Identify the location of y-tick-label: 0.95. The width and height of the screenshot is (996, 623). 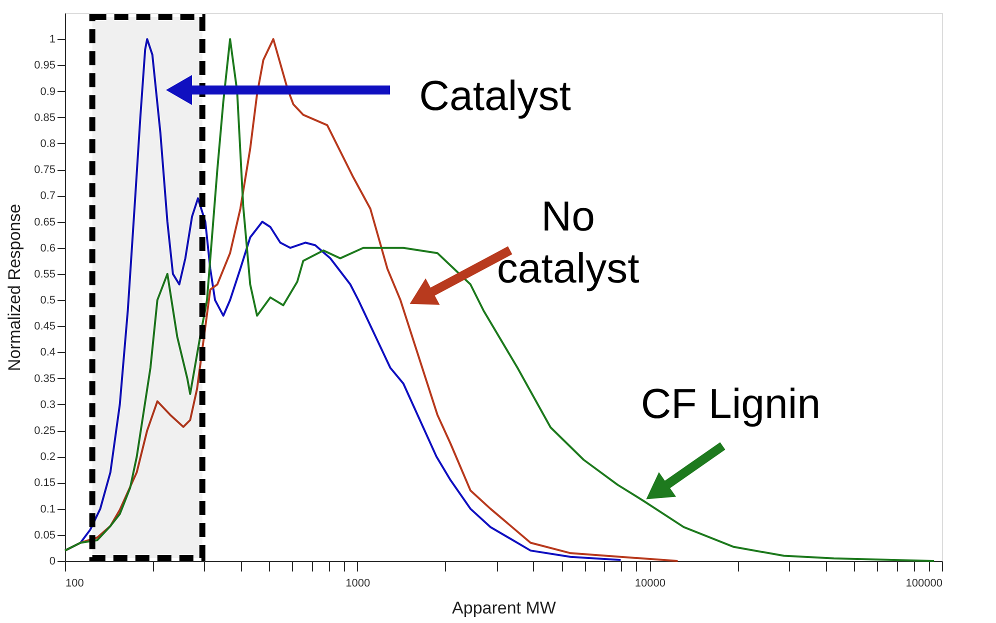
(45, 66).